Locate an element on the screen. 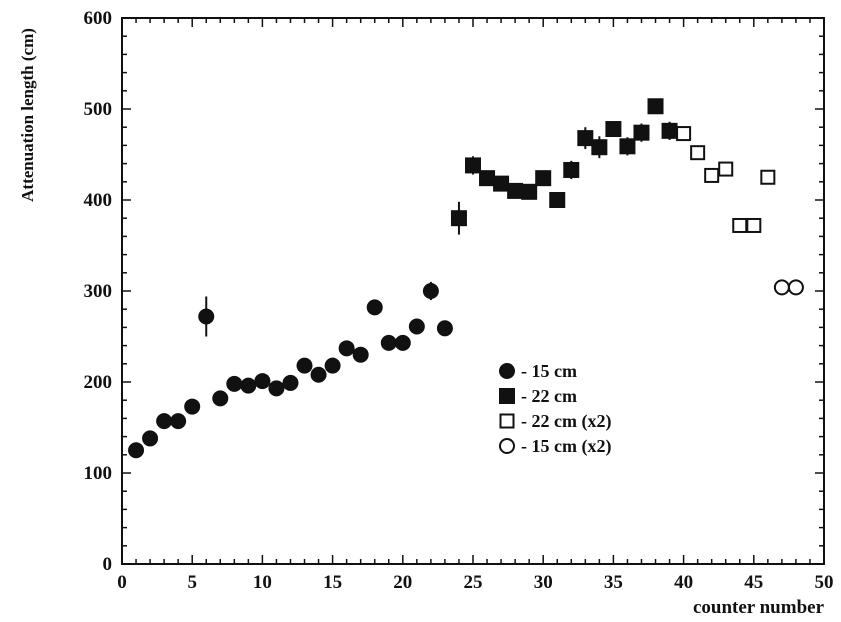 Image resolution: width=841 pixels, height=622 pixels. legend-label: - 15 cm (x2) is located at coordinates (566, 446).